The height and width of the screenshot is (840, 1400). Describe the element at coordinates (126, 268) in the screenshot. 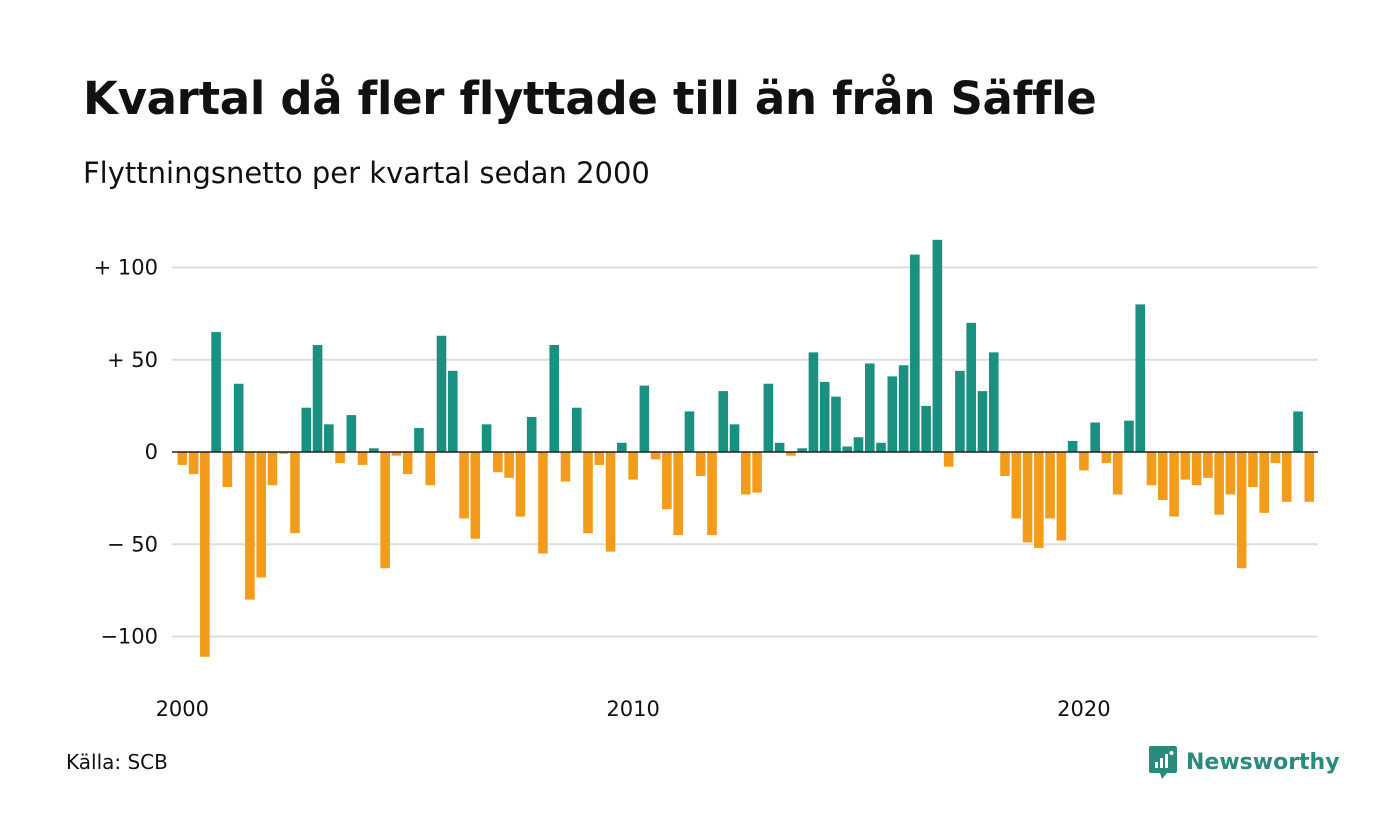

I see `y-tick-label: + 100` at that location.